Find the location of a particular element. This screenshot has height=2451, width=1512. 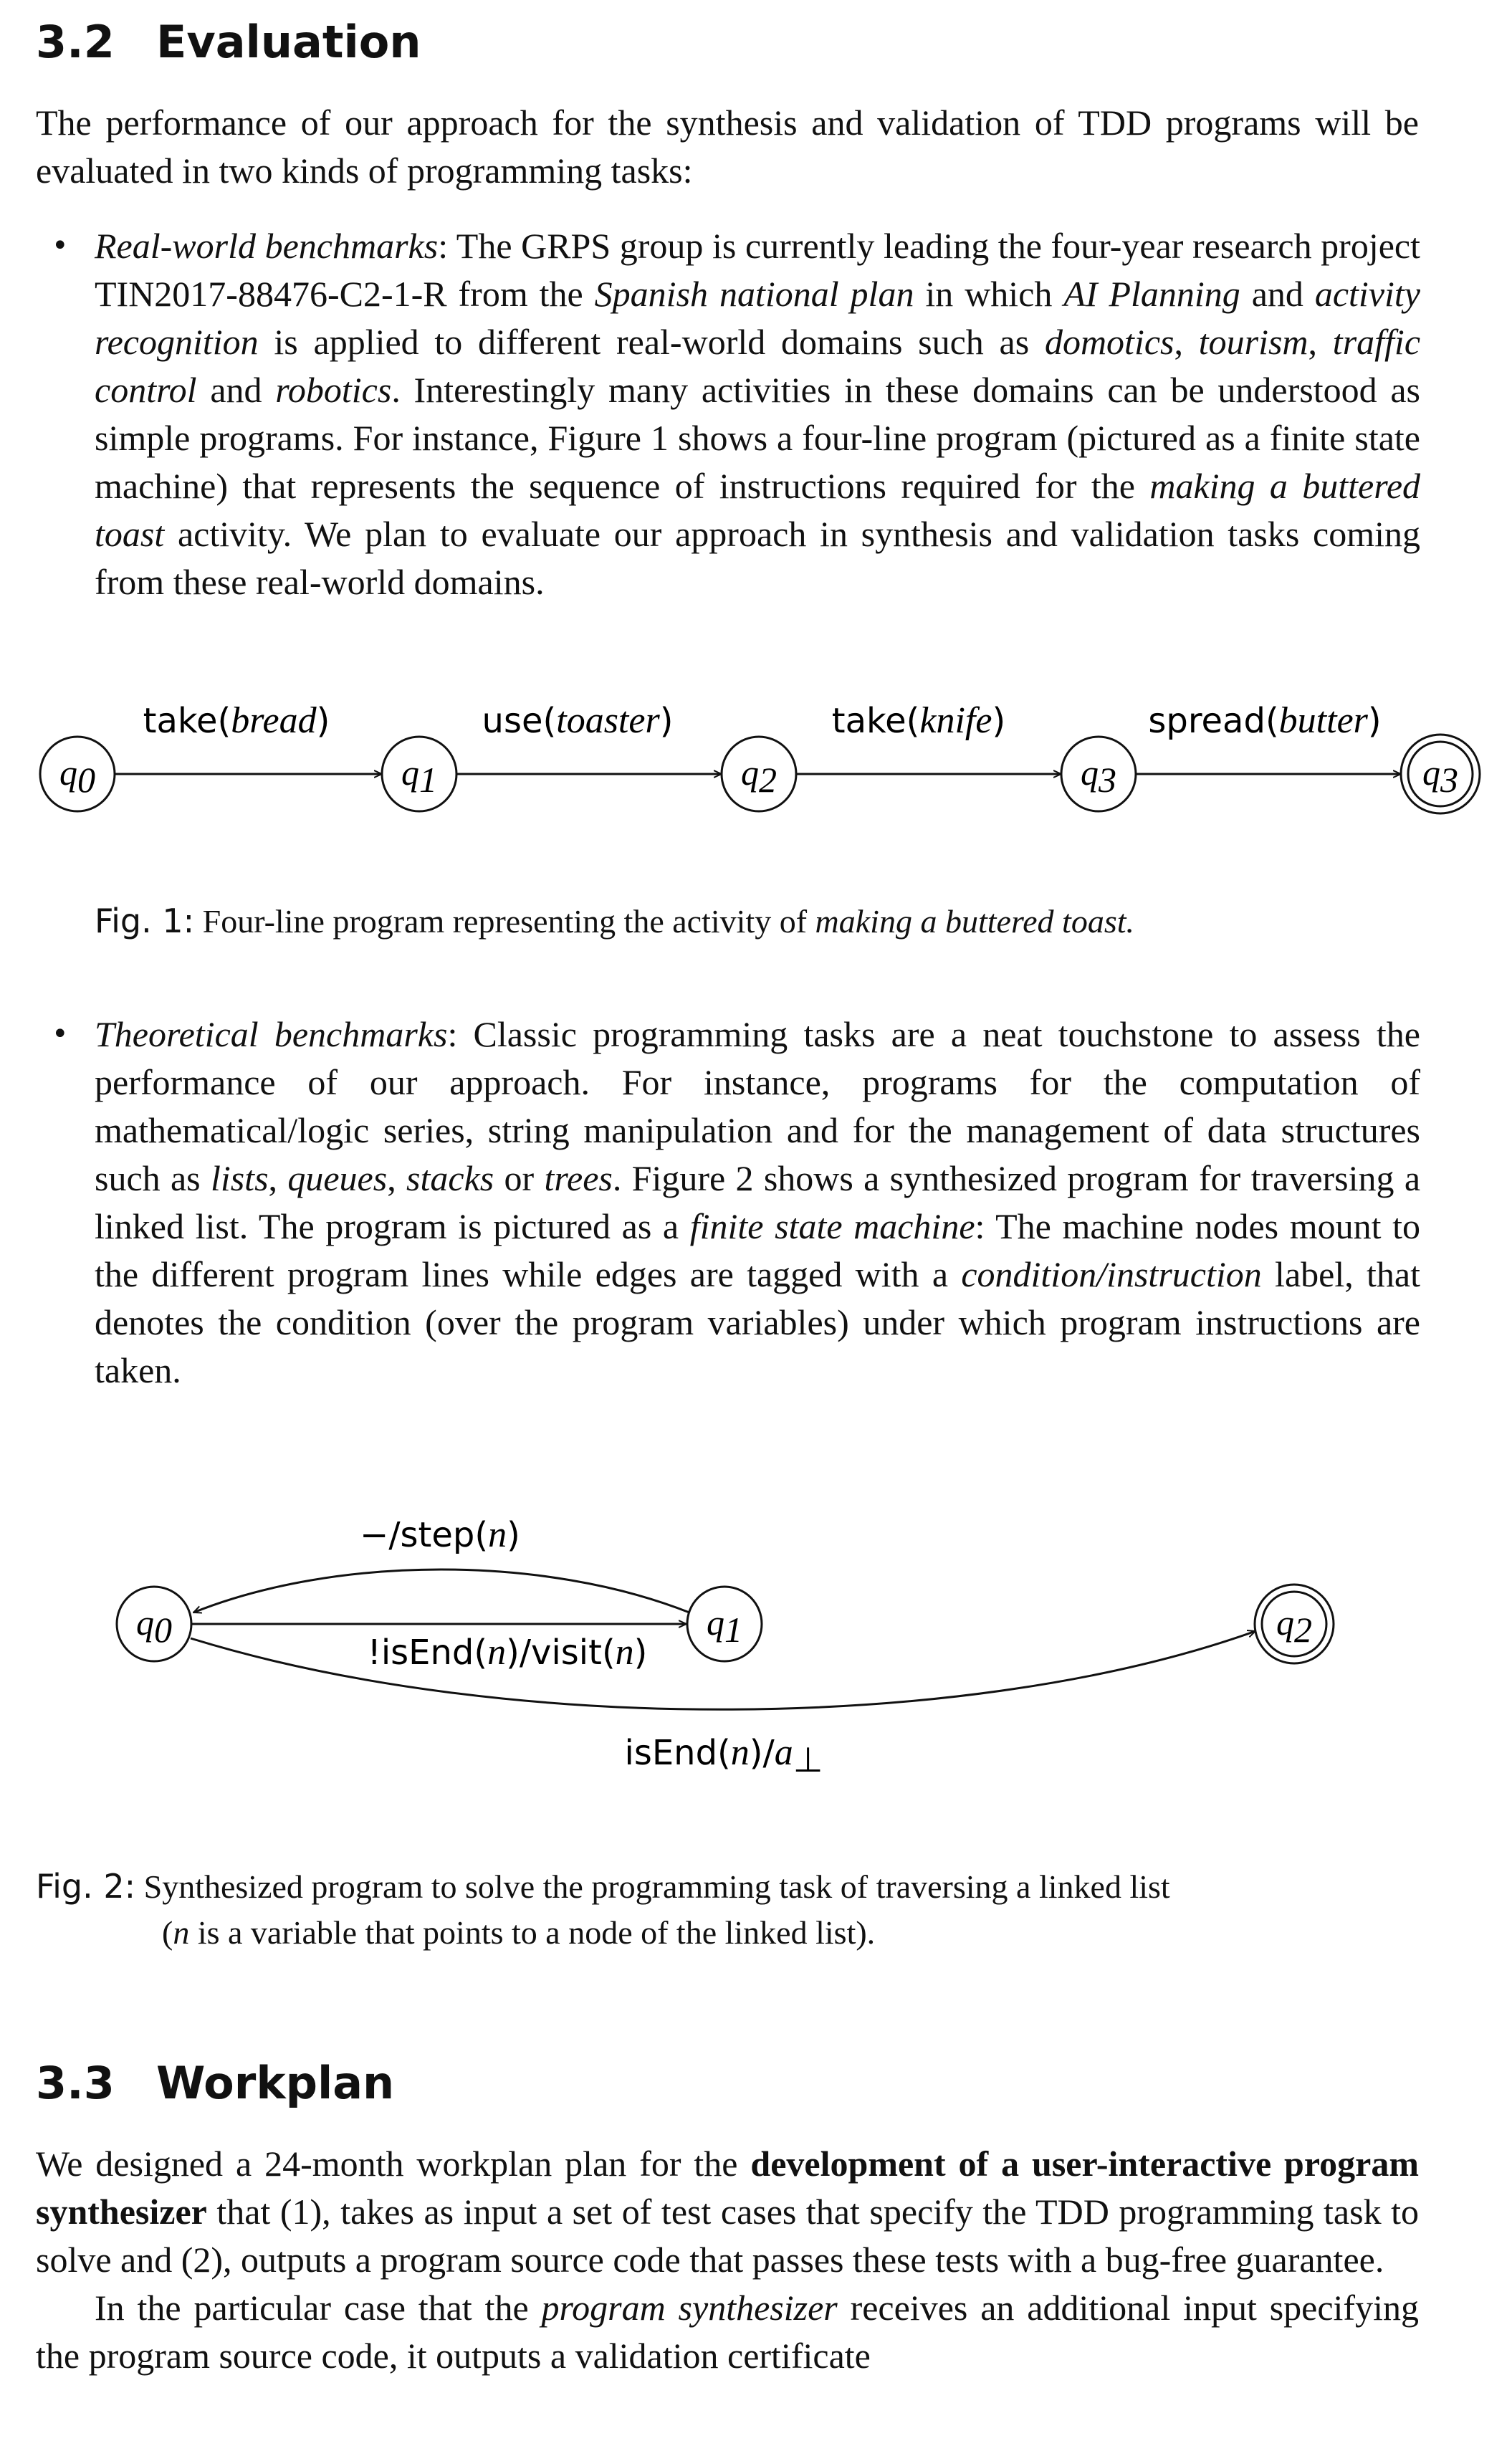

text-run: or is located at coordinates (519, 1178).